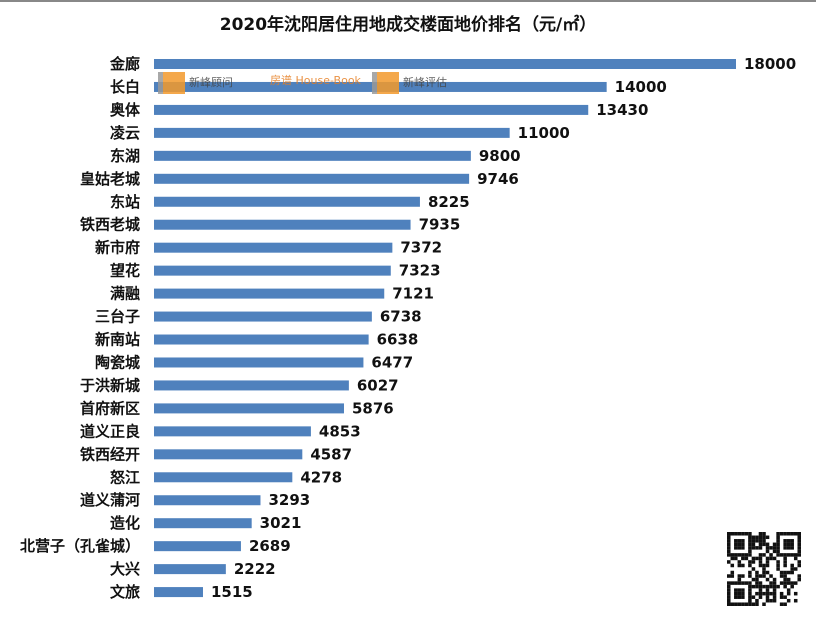 Image resolution: width=816 pixels, height=617 pixels. I want to click on data-label: 7372, so click(421, 248).